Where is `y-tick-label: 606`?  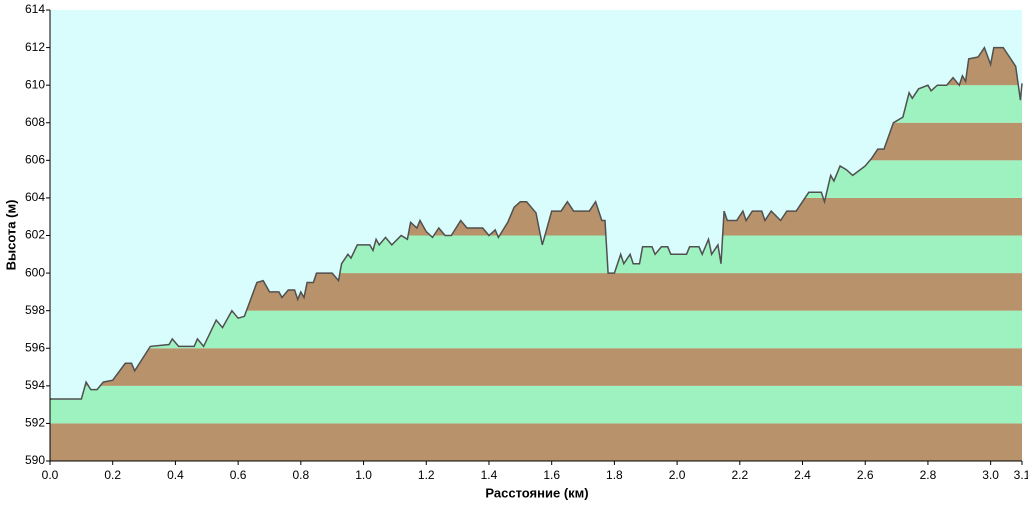
y-tick-label: 606 is located at coordinates (35, 160).